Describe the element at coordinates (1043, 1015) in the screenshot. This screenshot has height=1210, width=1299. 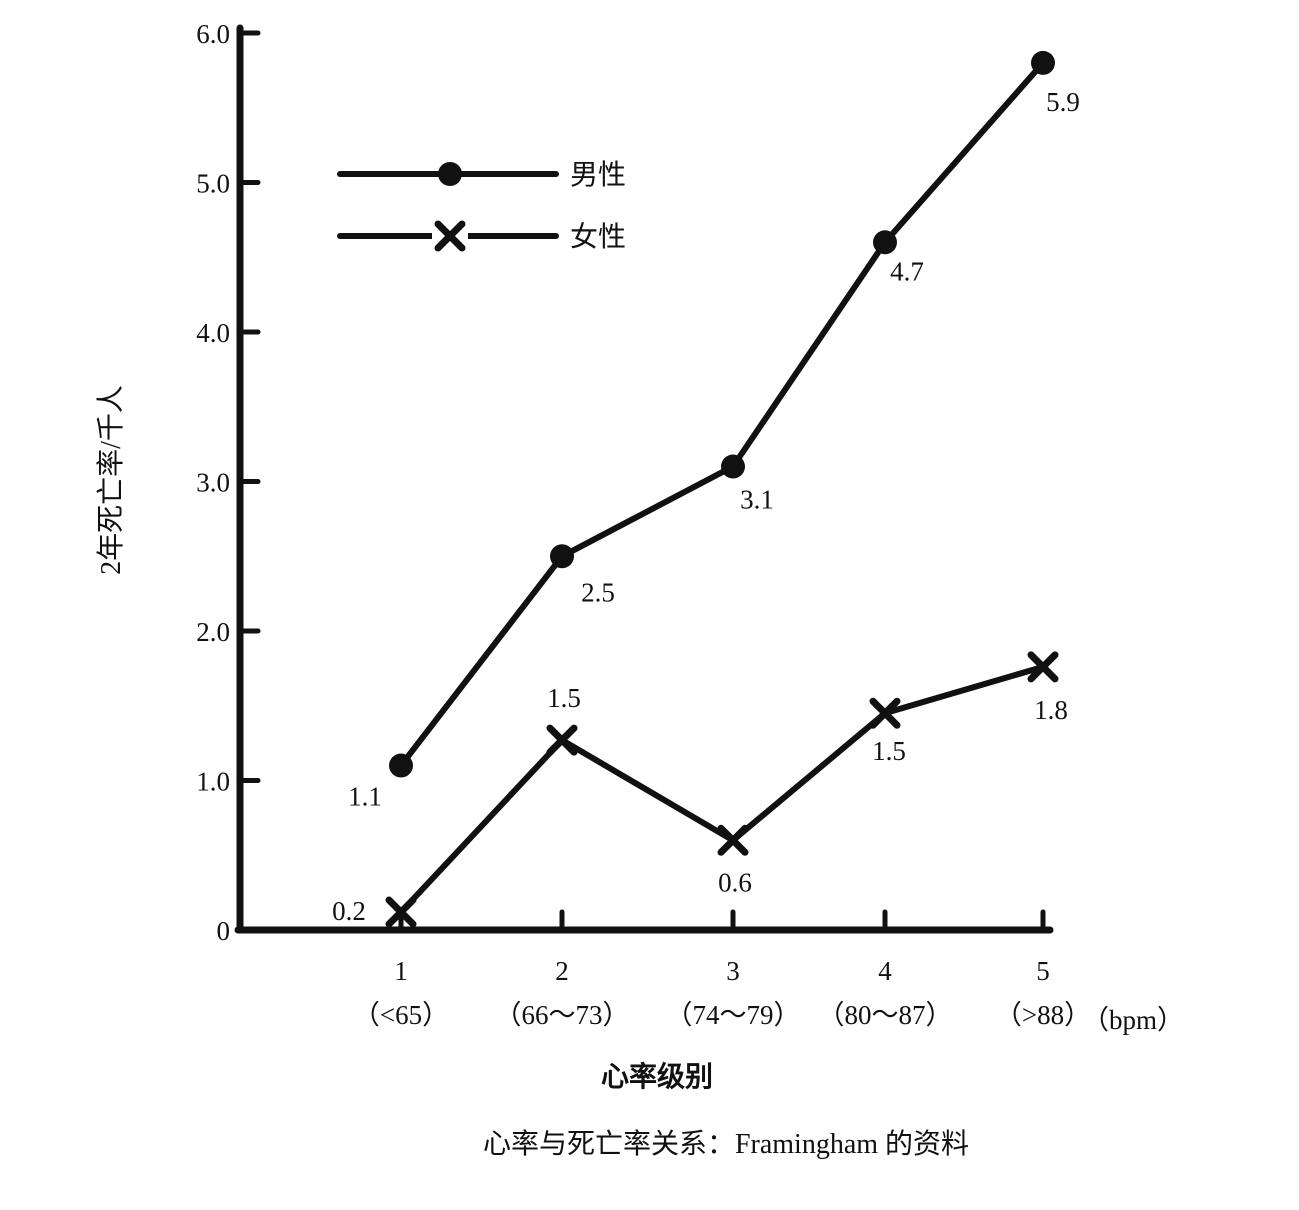
I see `x-category-range: （>88）` at that location.